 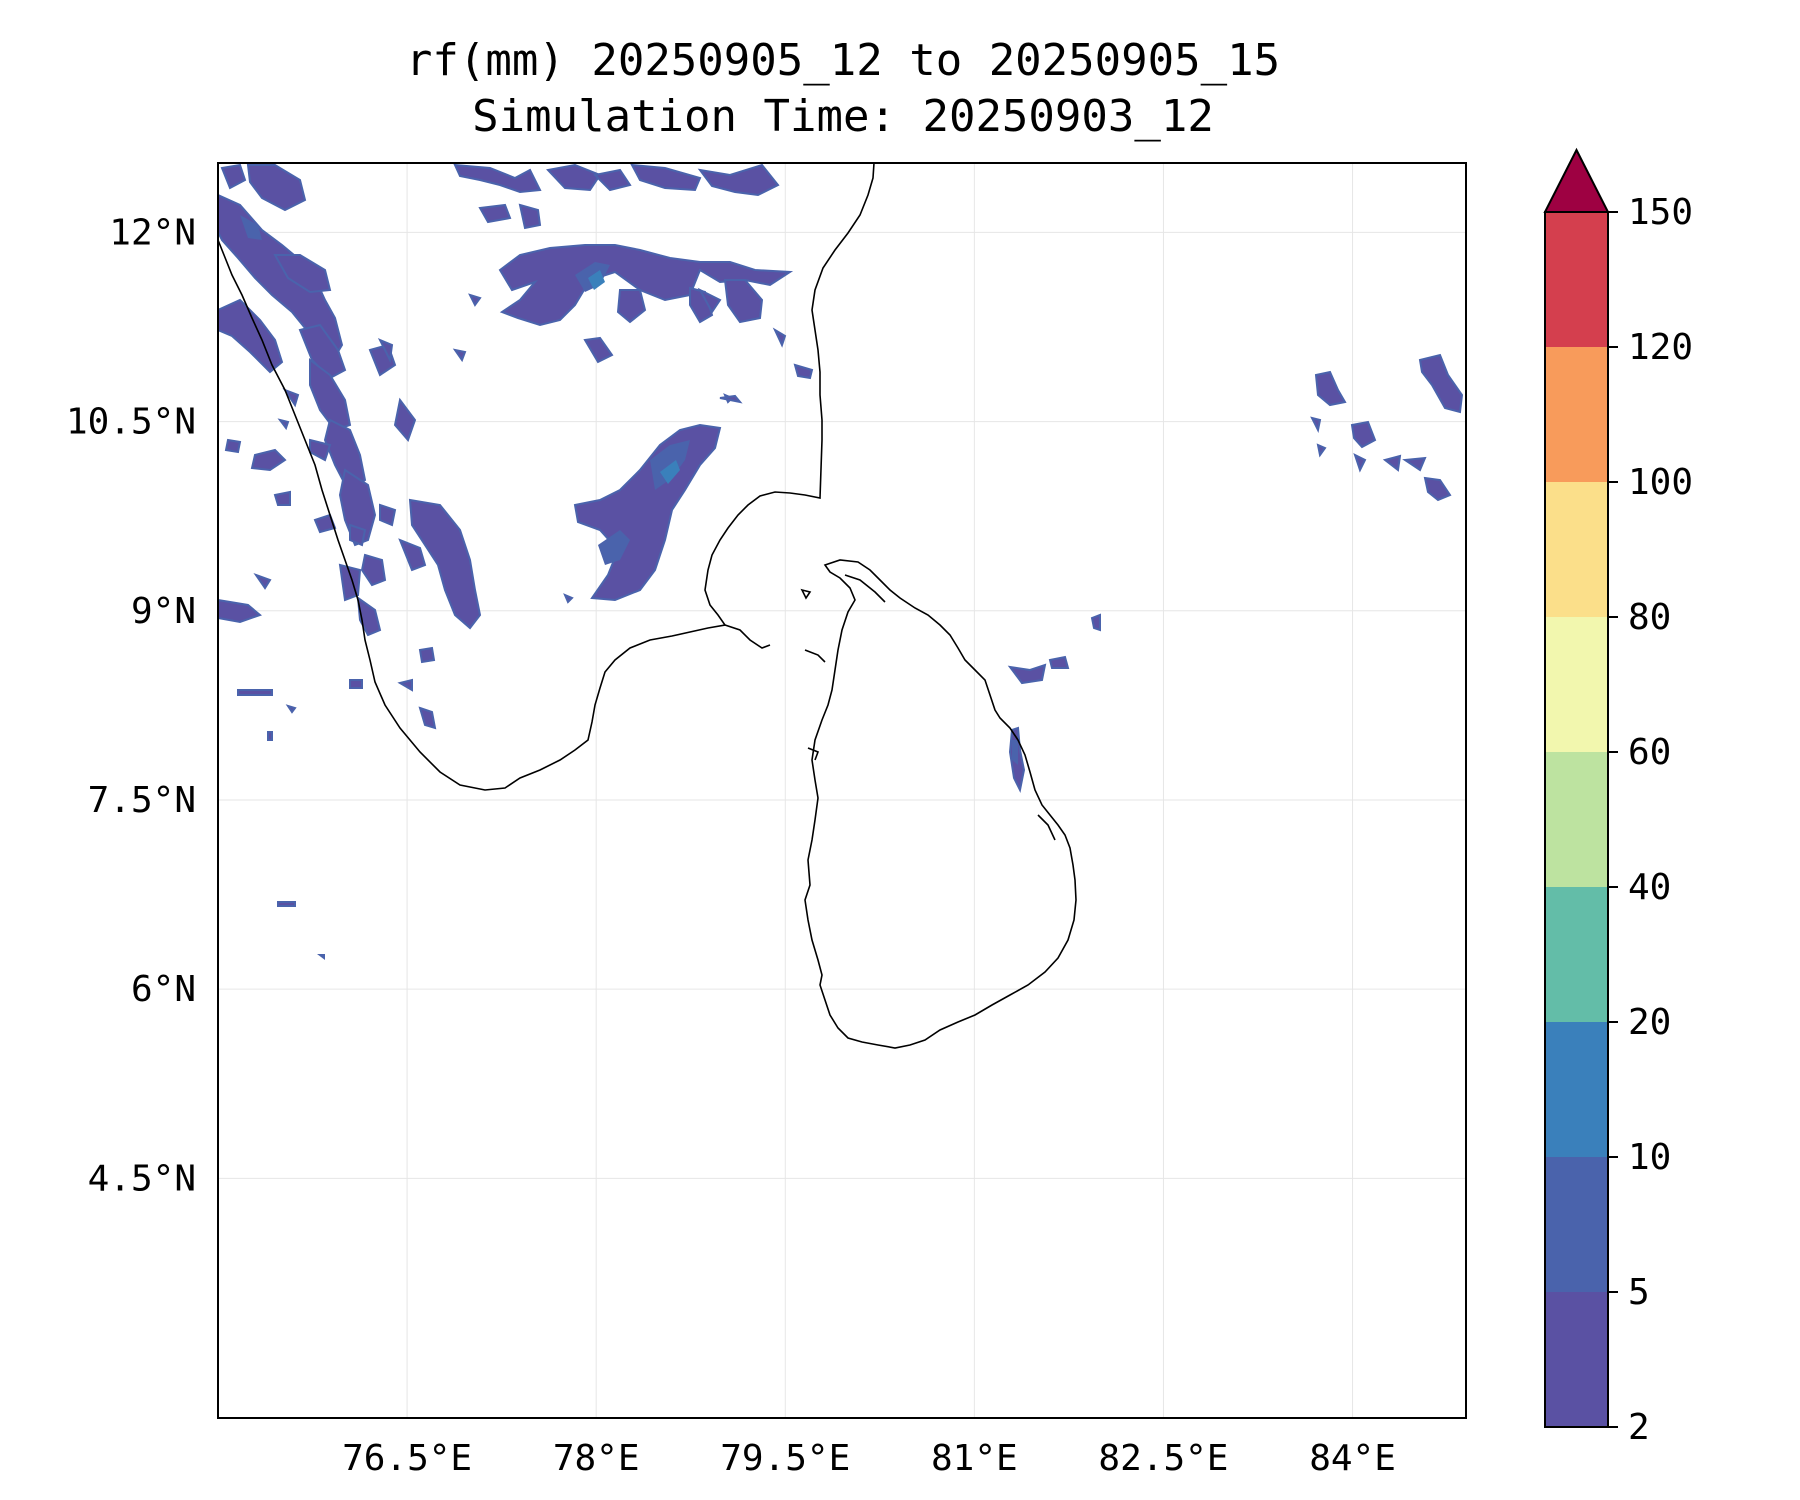 What do you see at coordinates (843, 116) in the screenshot?
I see `title-line-2: Simulation Time: 20250903_12` at bounding box center [843, 116].